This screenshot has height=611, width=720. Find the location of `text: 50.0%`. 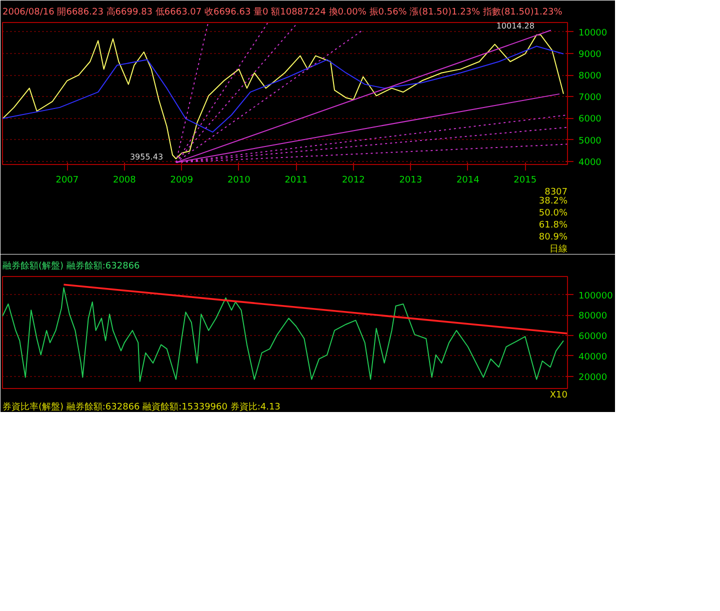

text: 50.0% is located at coordinates (553, 213).